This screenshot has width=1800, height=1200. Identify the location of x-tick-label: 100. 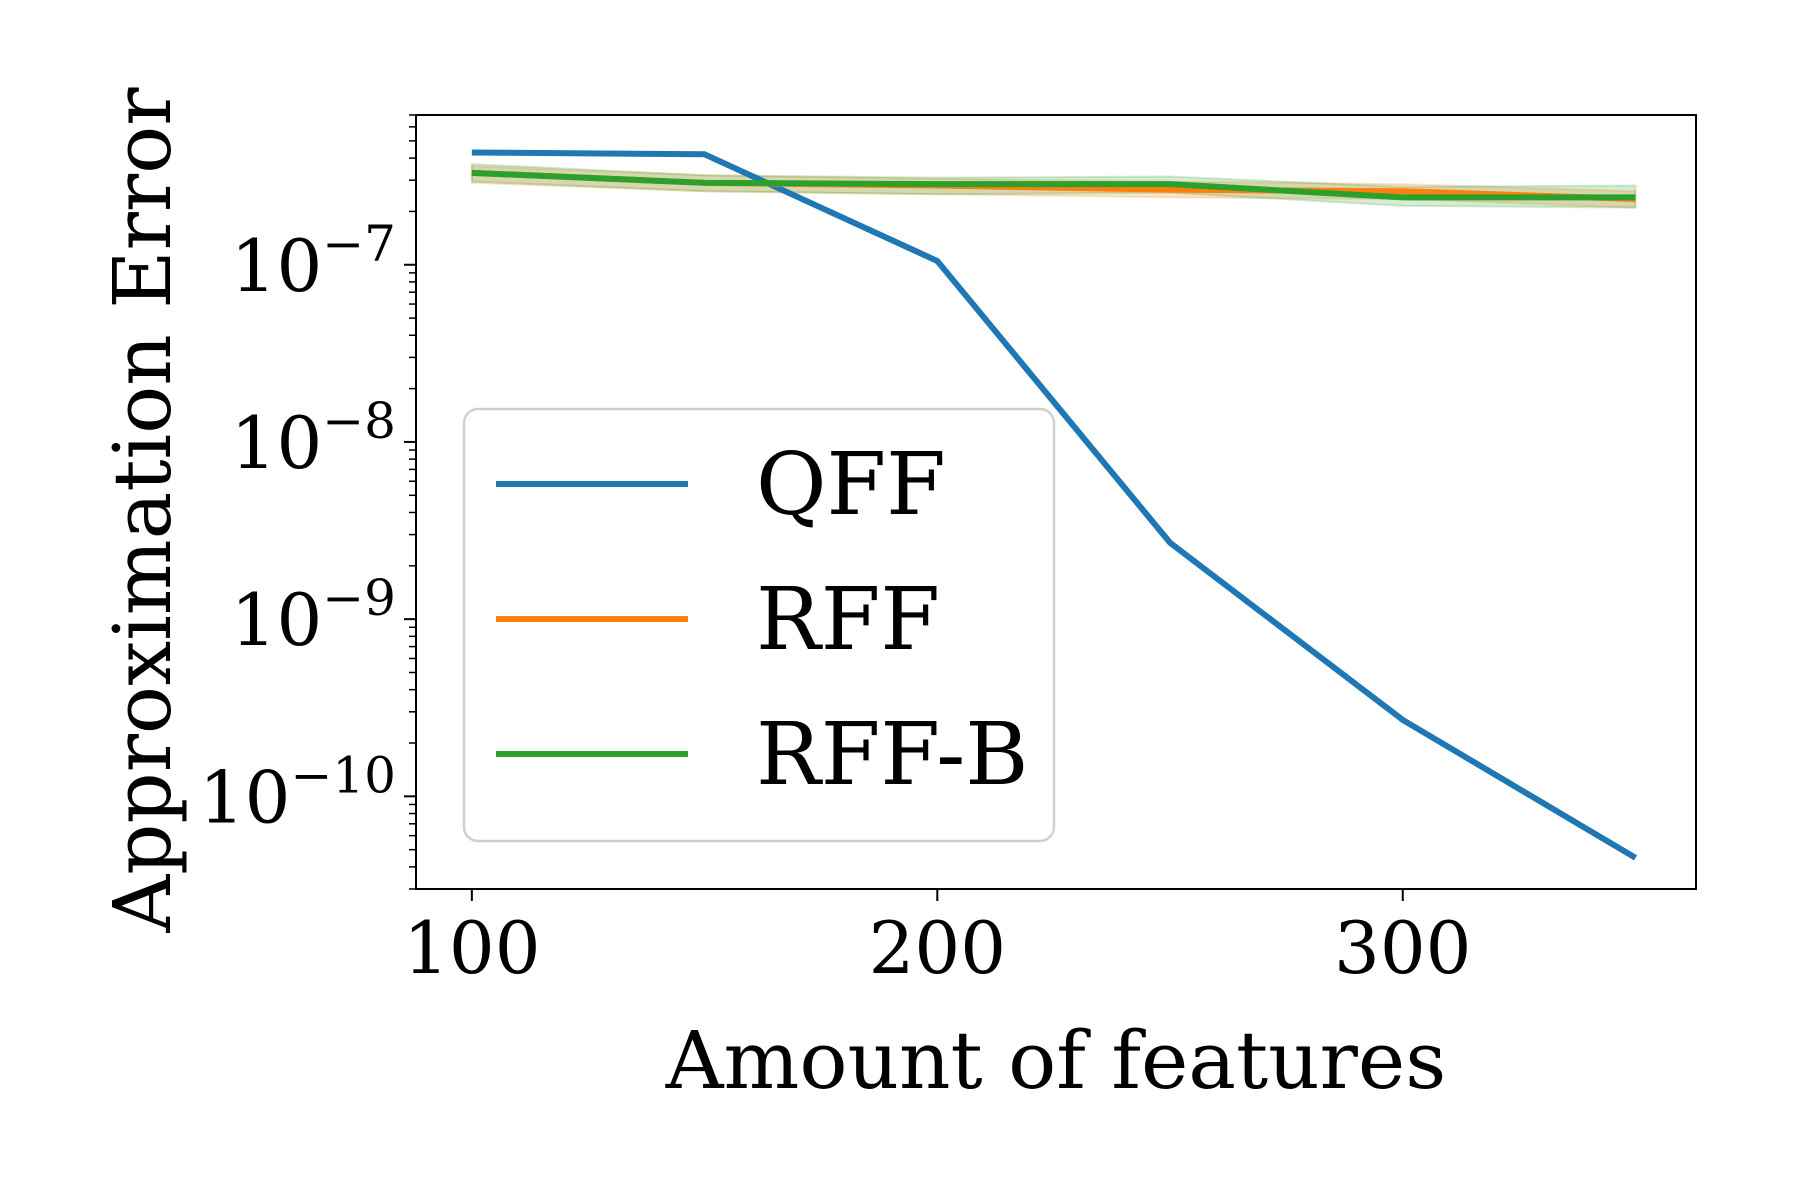
(471, 948).